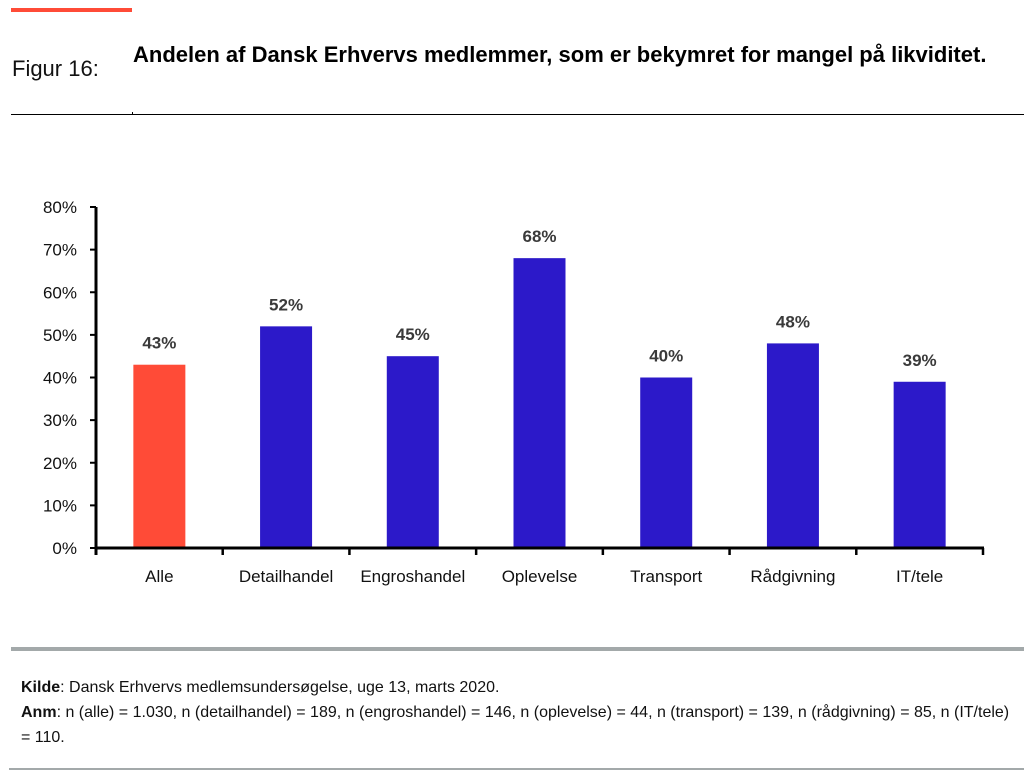 This screenshot has height=782, width=1032. Describe the element at coordinates (60, 250) in the screenshot. I see `y-tick-label: 70%` at that location.